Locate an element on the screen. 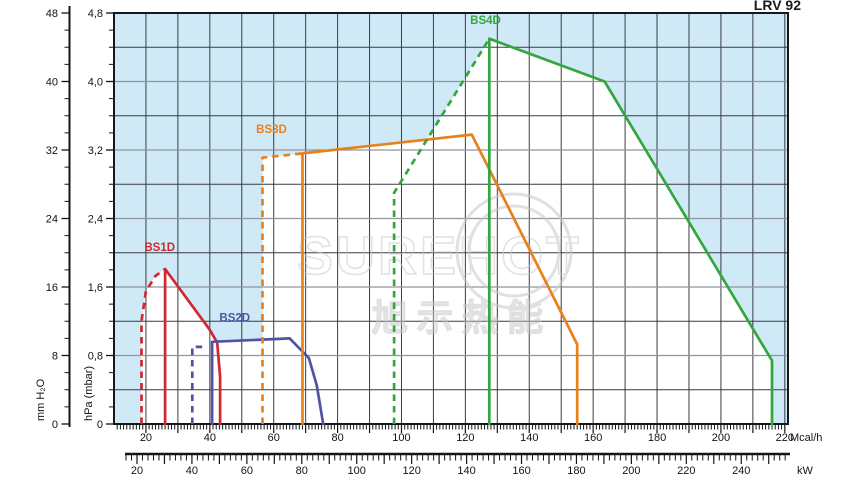 Image resolution: width=845 pixels, height=489 pixels. kw-tick-label: 140 is located at coordinates (466, 471).